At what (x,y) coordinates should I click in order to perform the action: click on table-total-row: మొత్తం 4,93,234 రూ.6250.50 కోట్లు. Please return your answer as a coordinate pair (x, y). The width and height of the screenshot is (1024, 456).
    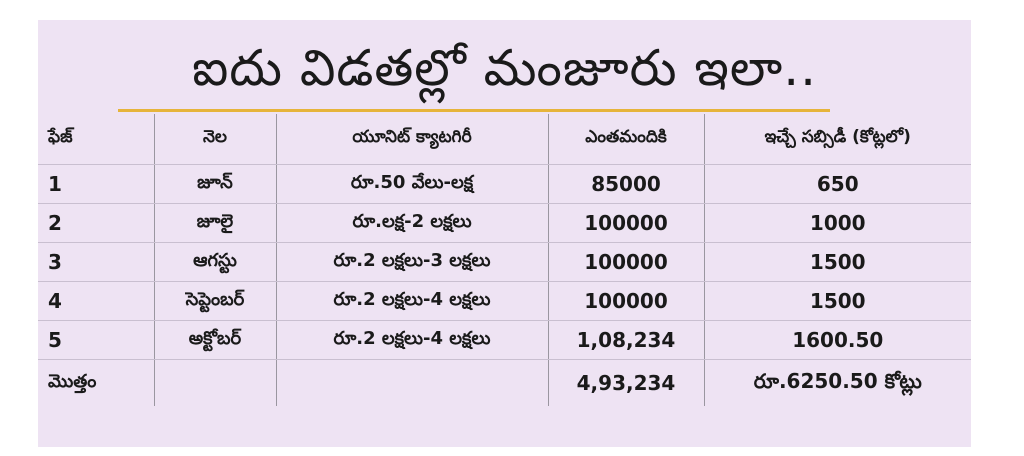
    Looking at the image, I should click on (504, 382).